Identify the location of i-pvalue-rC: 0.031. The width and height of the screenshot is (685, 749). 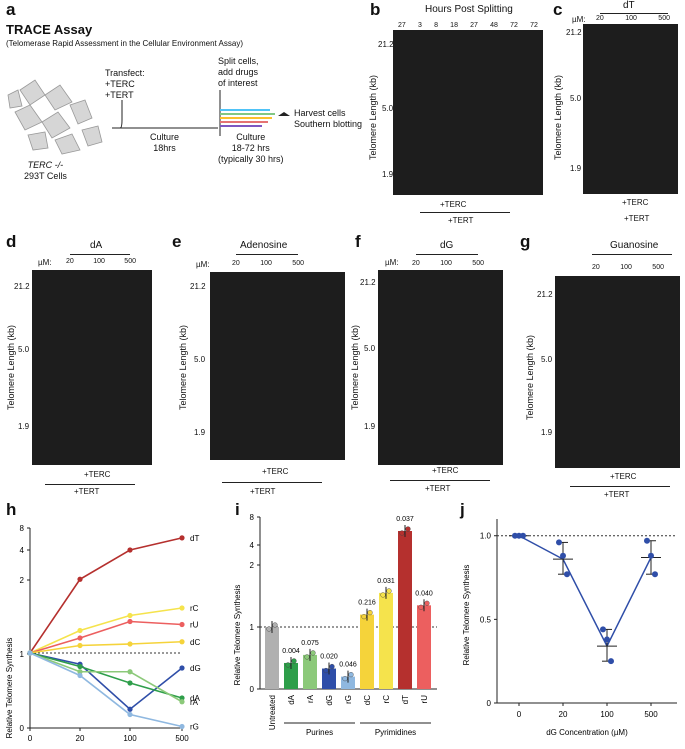
(386, 581).